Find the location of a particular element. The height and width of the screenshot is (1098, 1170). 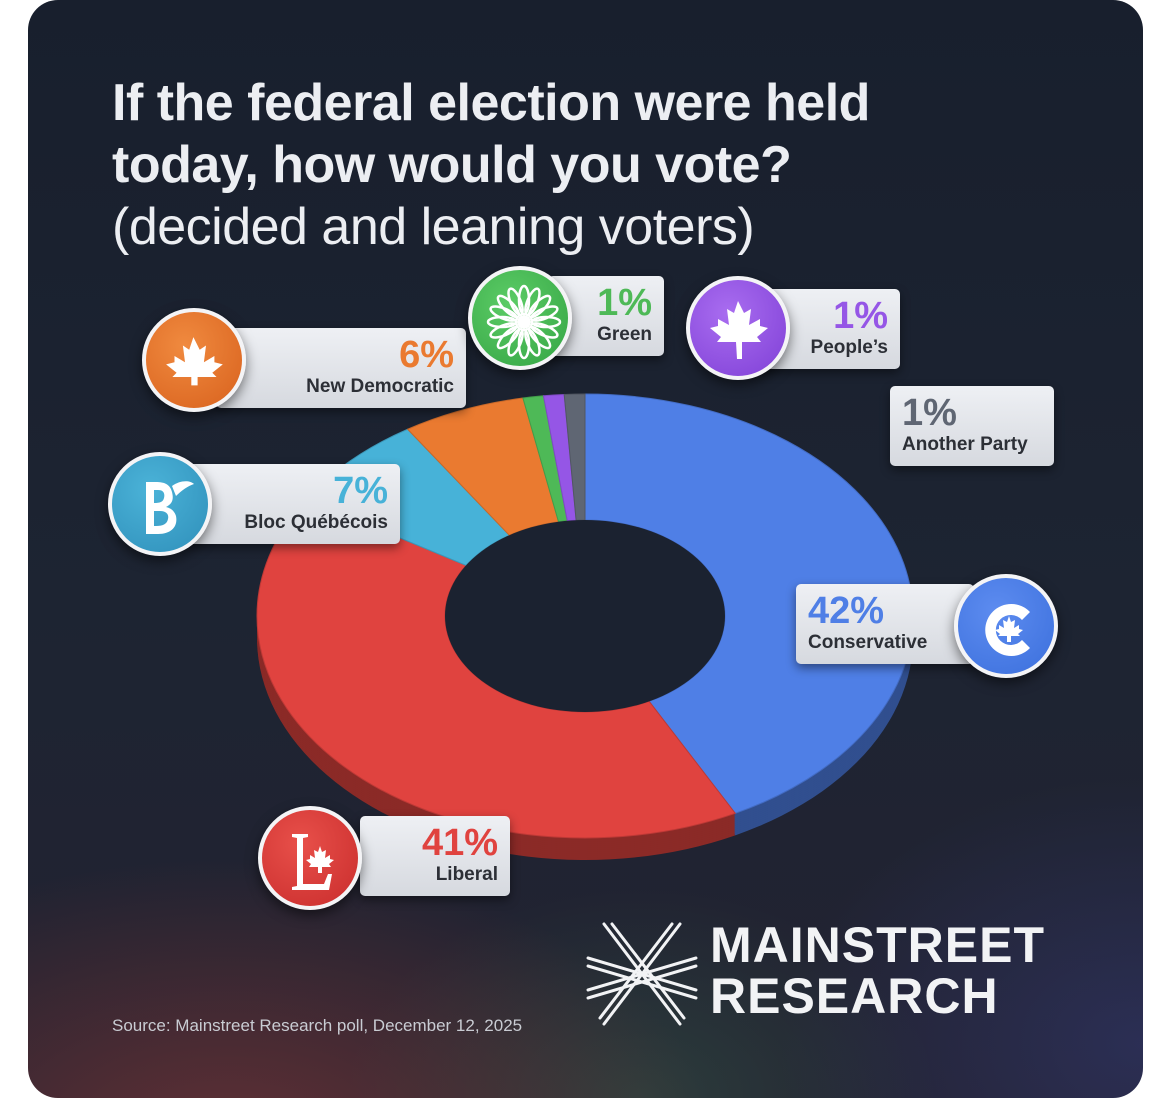

green-name: Green is located at coordinates (624, 334).